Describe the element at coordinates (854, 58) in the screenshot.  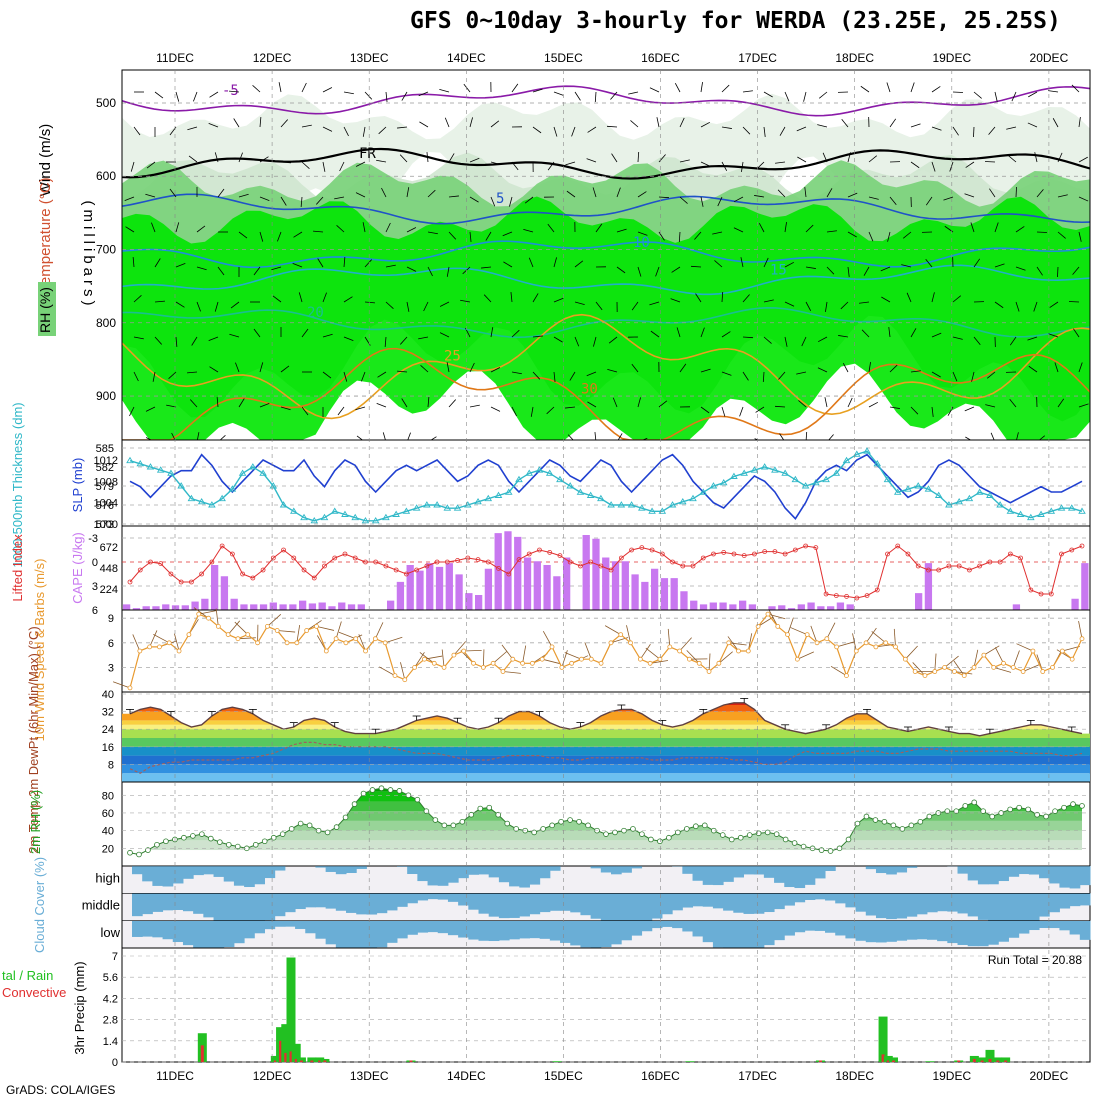
I see `date-label-top: 18DEC` at that location.